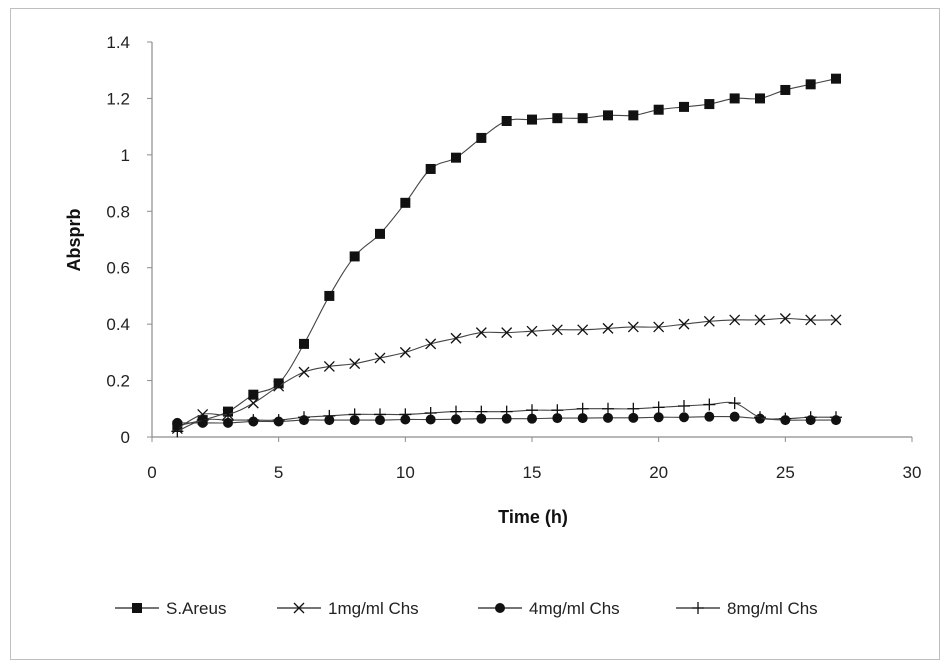  Describe the element at coordinates (118, 381) in the screenshot. I see `y-tick-label: 0.2` at that location.